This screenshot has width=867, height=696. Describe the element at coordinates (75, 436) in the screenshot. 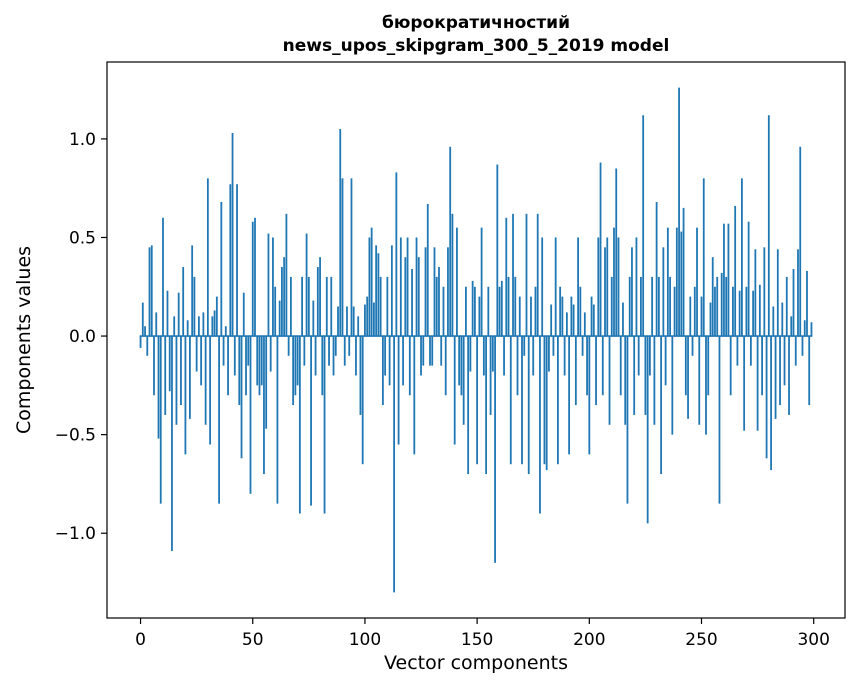

I see `y-tick-label: −0.5` at that location.